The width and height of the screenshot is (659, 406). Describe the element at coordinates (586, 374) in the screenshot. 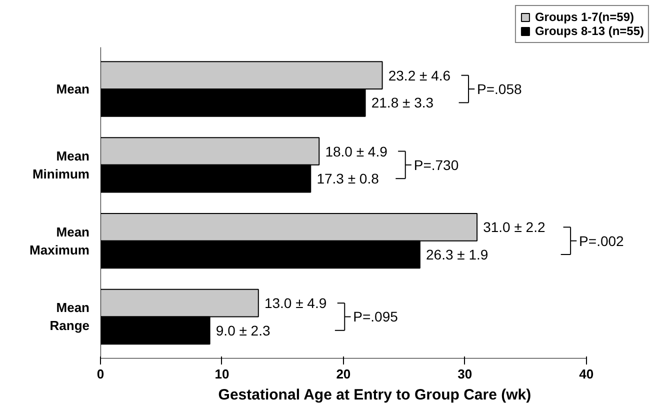

I see `x-tick-label: 40` at that location.